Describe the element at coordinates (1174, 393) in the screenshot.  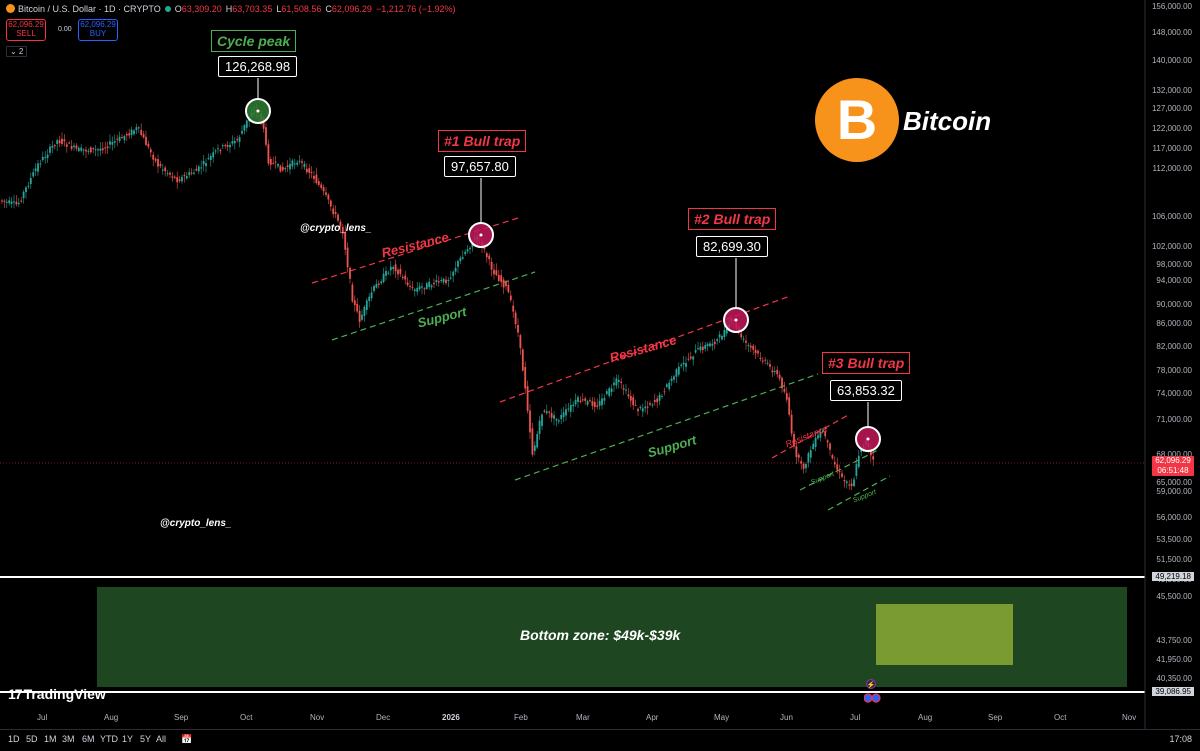
I see `price-tick-label: 74,000.00` at that location.